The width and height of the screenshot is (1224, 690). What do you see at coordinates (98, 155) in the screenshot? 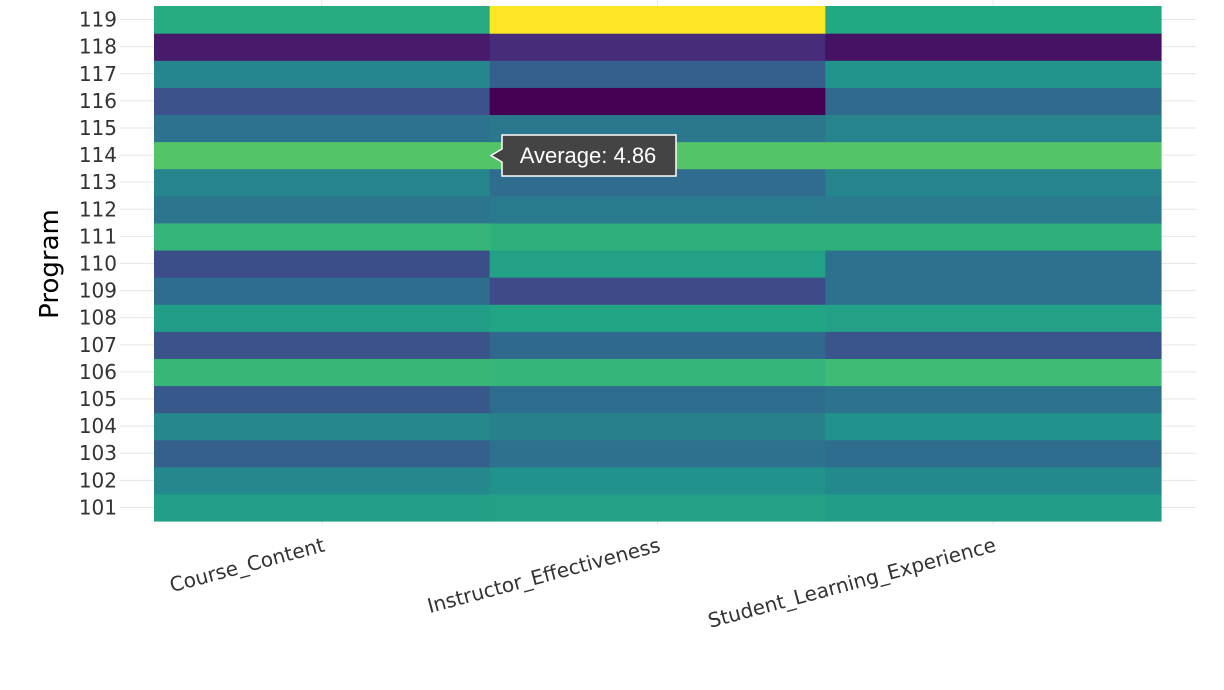
I see `y-tick-label: 114` at bounding box center [98, 155].